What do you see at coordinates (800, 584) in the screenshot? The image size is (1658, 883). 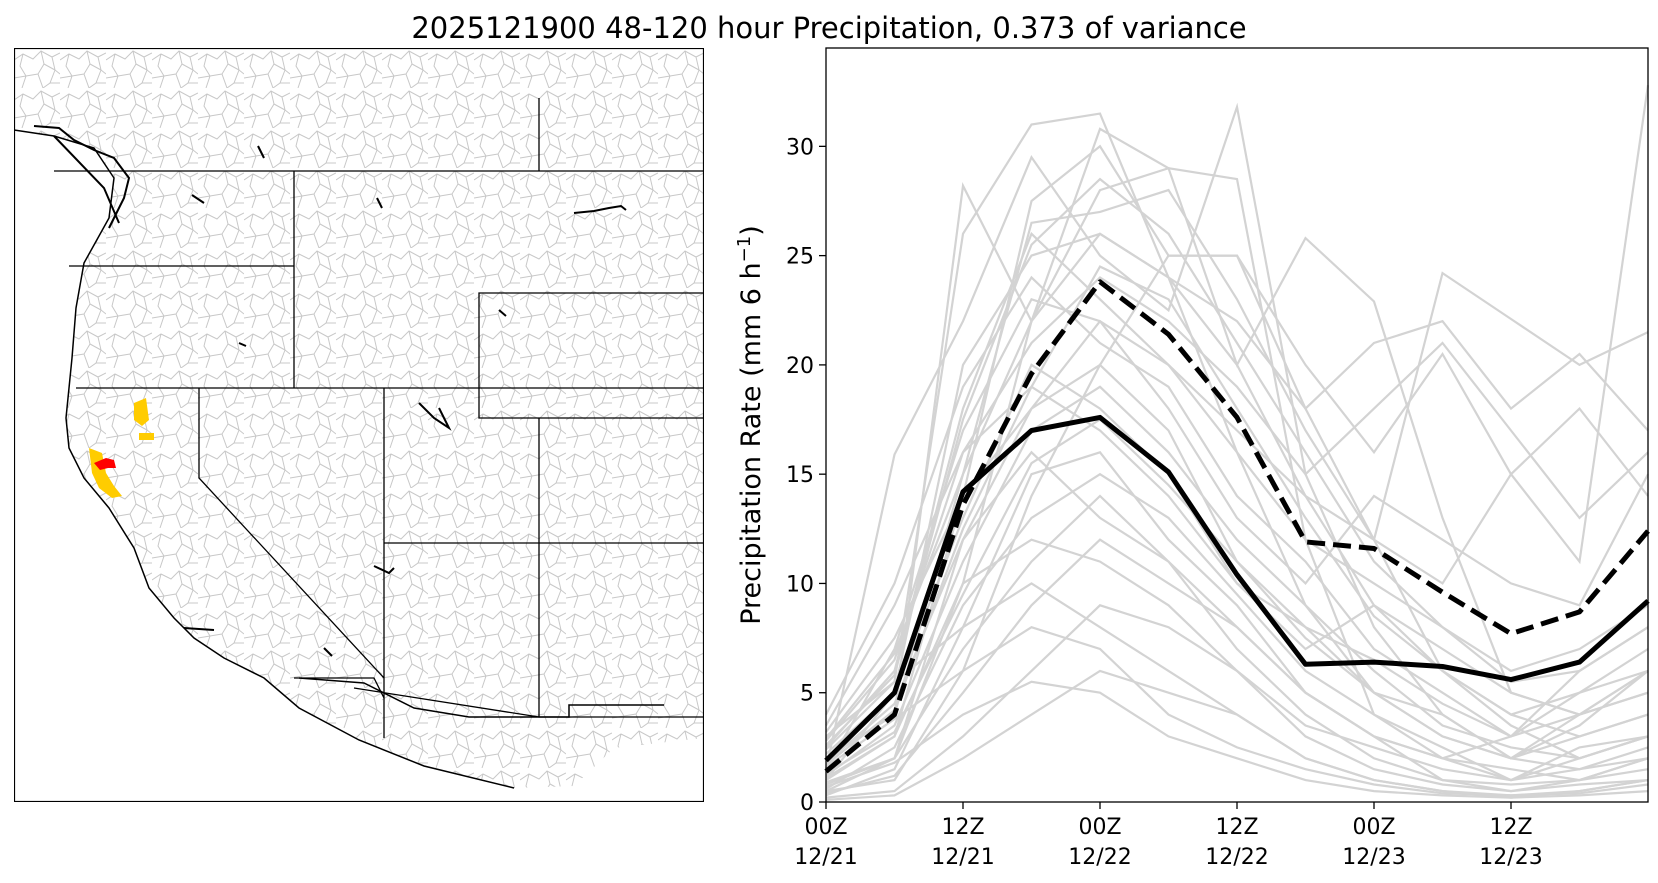 I see `y-tick-label: 10` at bounding box center [800, 584].